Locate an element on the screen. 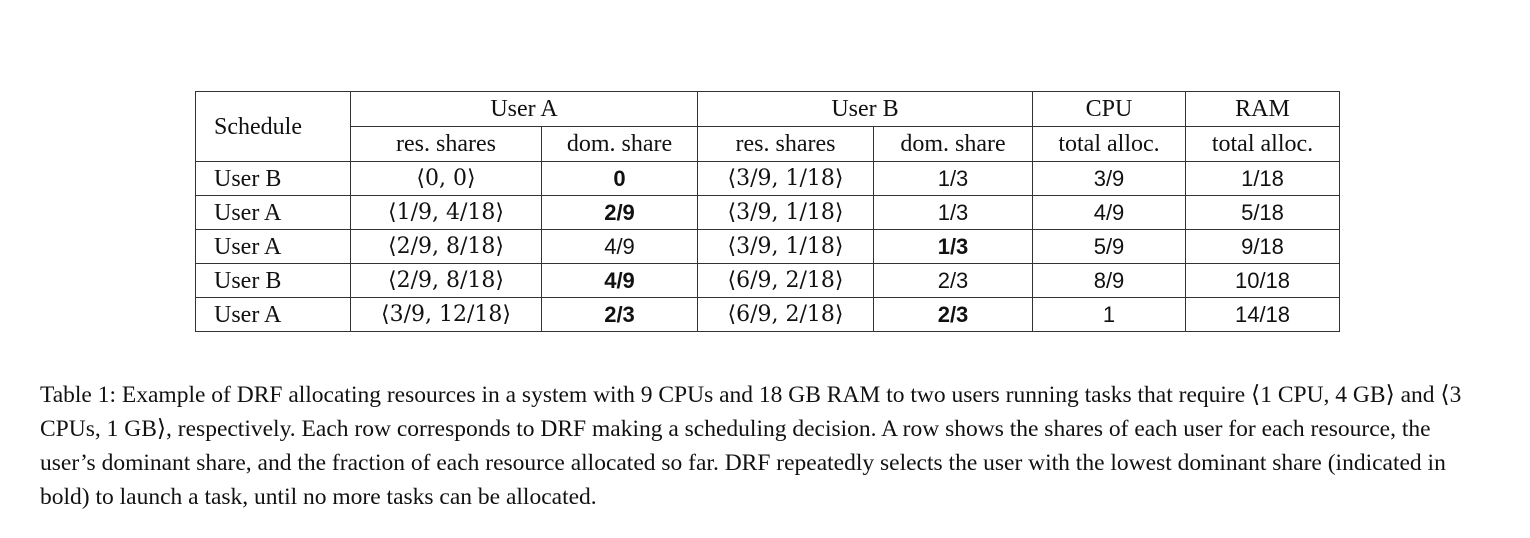  header-b-res-shares: res. shares is located at coordinates (785, 144).